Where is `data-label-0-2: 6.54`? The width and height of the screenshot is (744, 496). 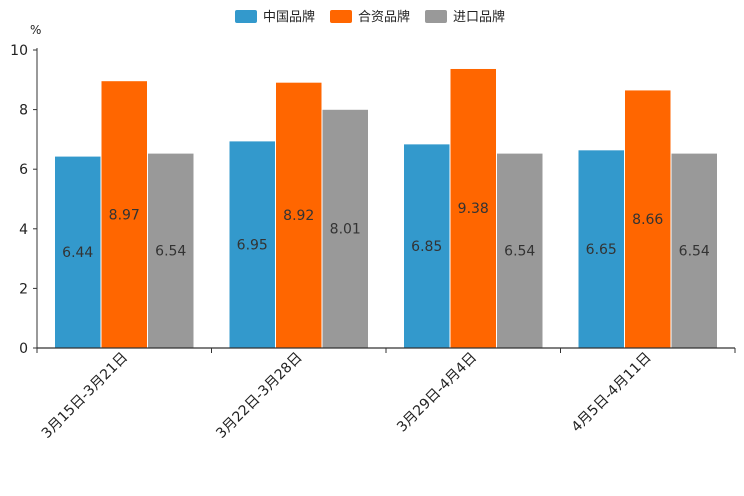
data-label-0-2: 6.54 is located at coordinates (170, 252).